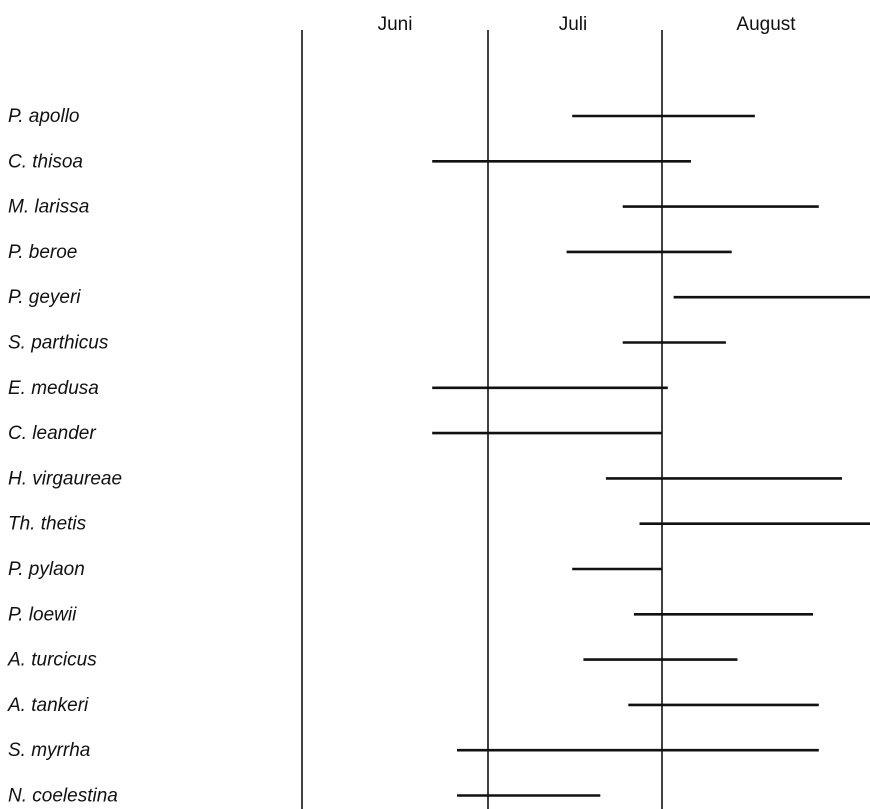  I want to click on species-label-p-geyeri: P. geyeri, so click(44, 297).